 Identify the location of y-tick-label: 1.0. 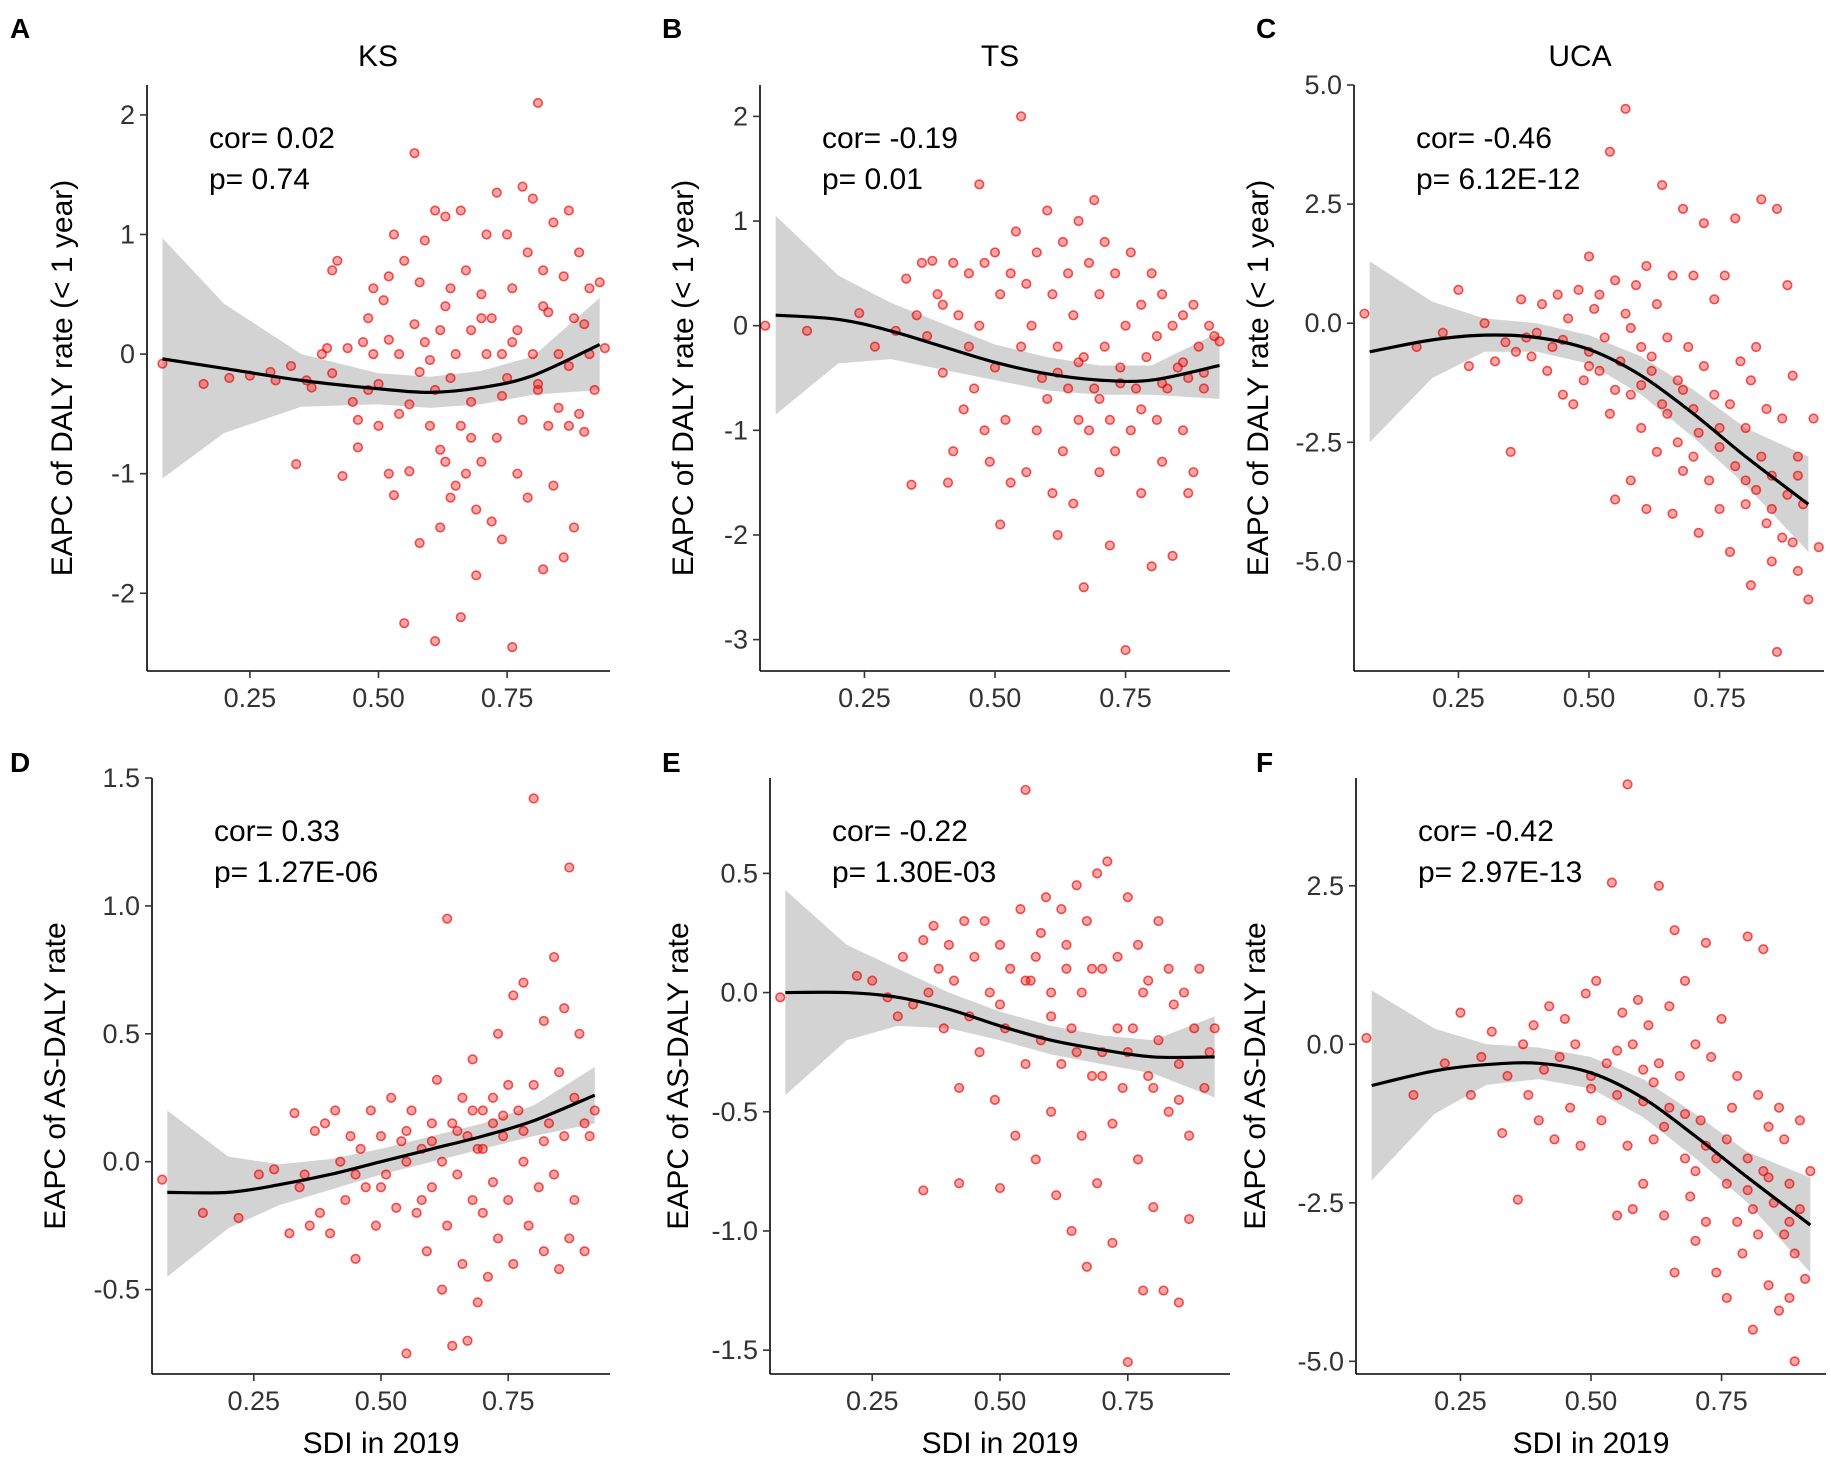
(121, 906).